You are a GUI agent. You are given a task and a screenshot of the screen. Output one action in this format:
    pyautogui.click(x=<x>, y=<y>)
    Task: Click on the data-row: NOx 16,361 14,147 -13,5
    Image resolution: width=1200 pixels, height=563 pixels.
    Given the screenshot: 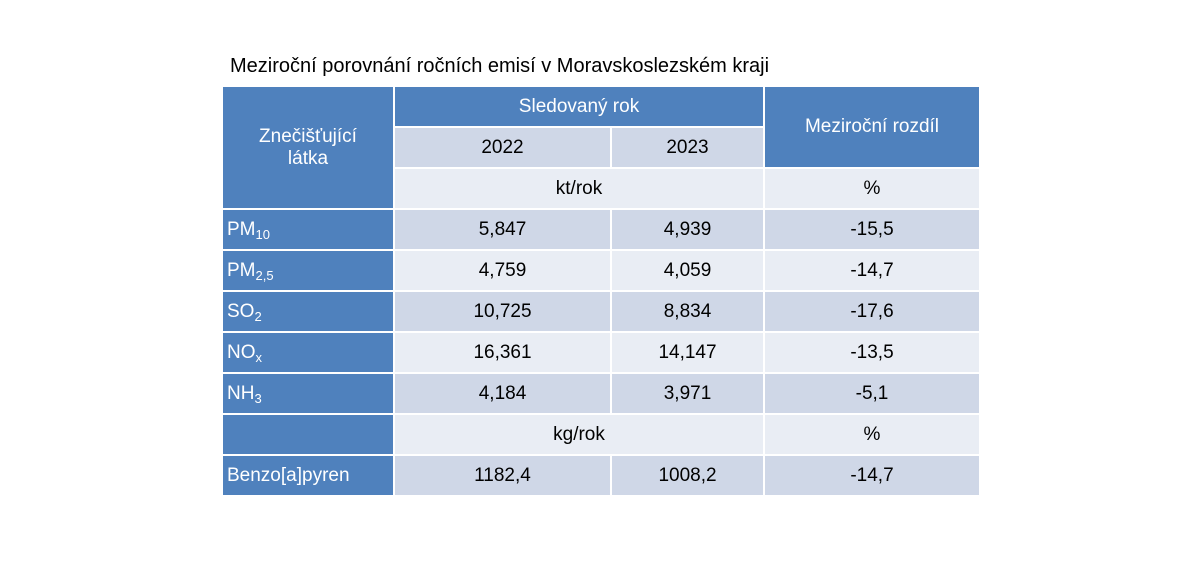 What is the action you would take?
    pyautogui.click(x=601, y=352)
    